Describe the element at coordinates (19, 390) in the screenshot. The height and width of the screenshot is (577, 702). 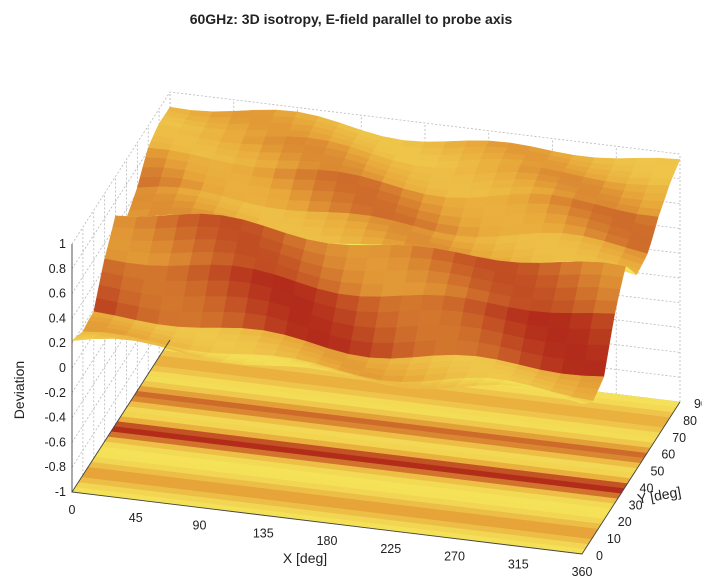
I see `z-axis-label: Deviation` at that location.